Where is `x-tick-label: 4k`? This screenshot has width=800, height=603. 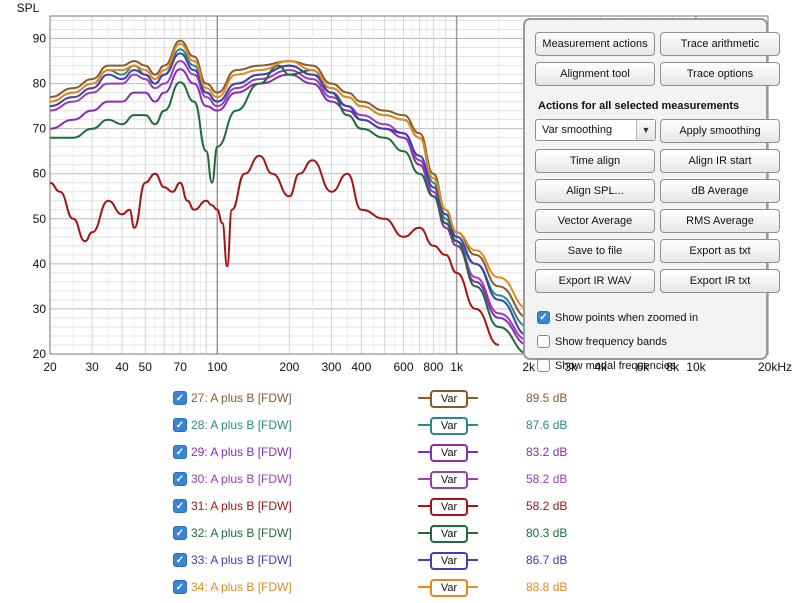
x-tick-label: 4k is located at coordinates (601, 367).